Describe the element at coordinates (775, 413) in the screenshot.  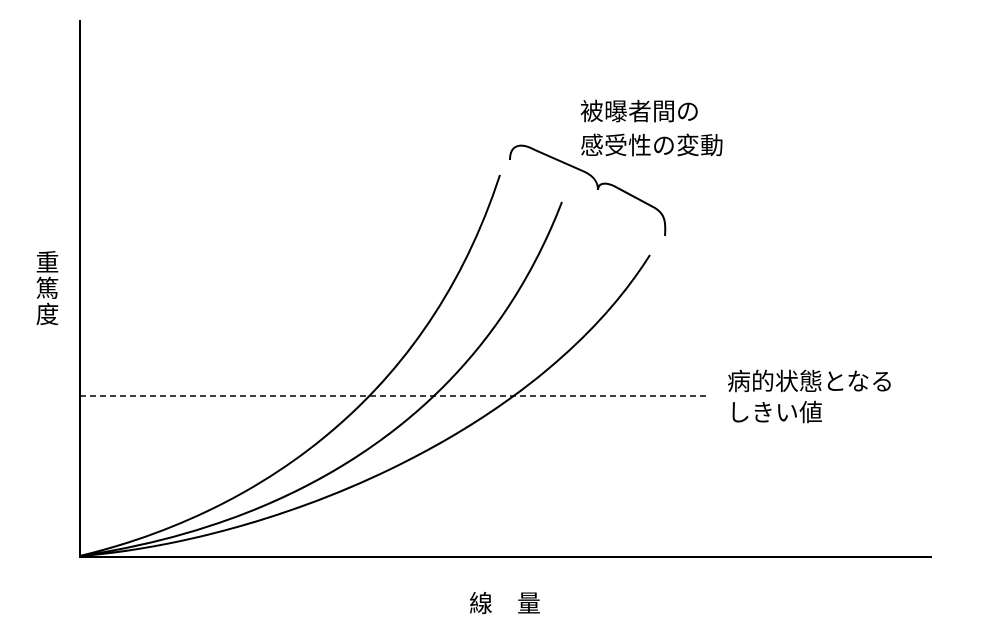
I see `annotation: しきい値` at that location.